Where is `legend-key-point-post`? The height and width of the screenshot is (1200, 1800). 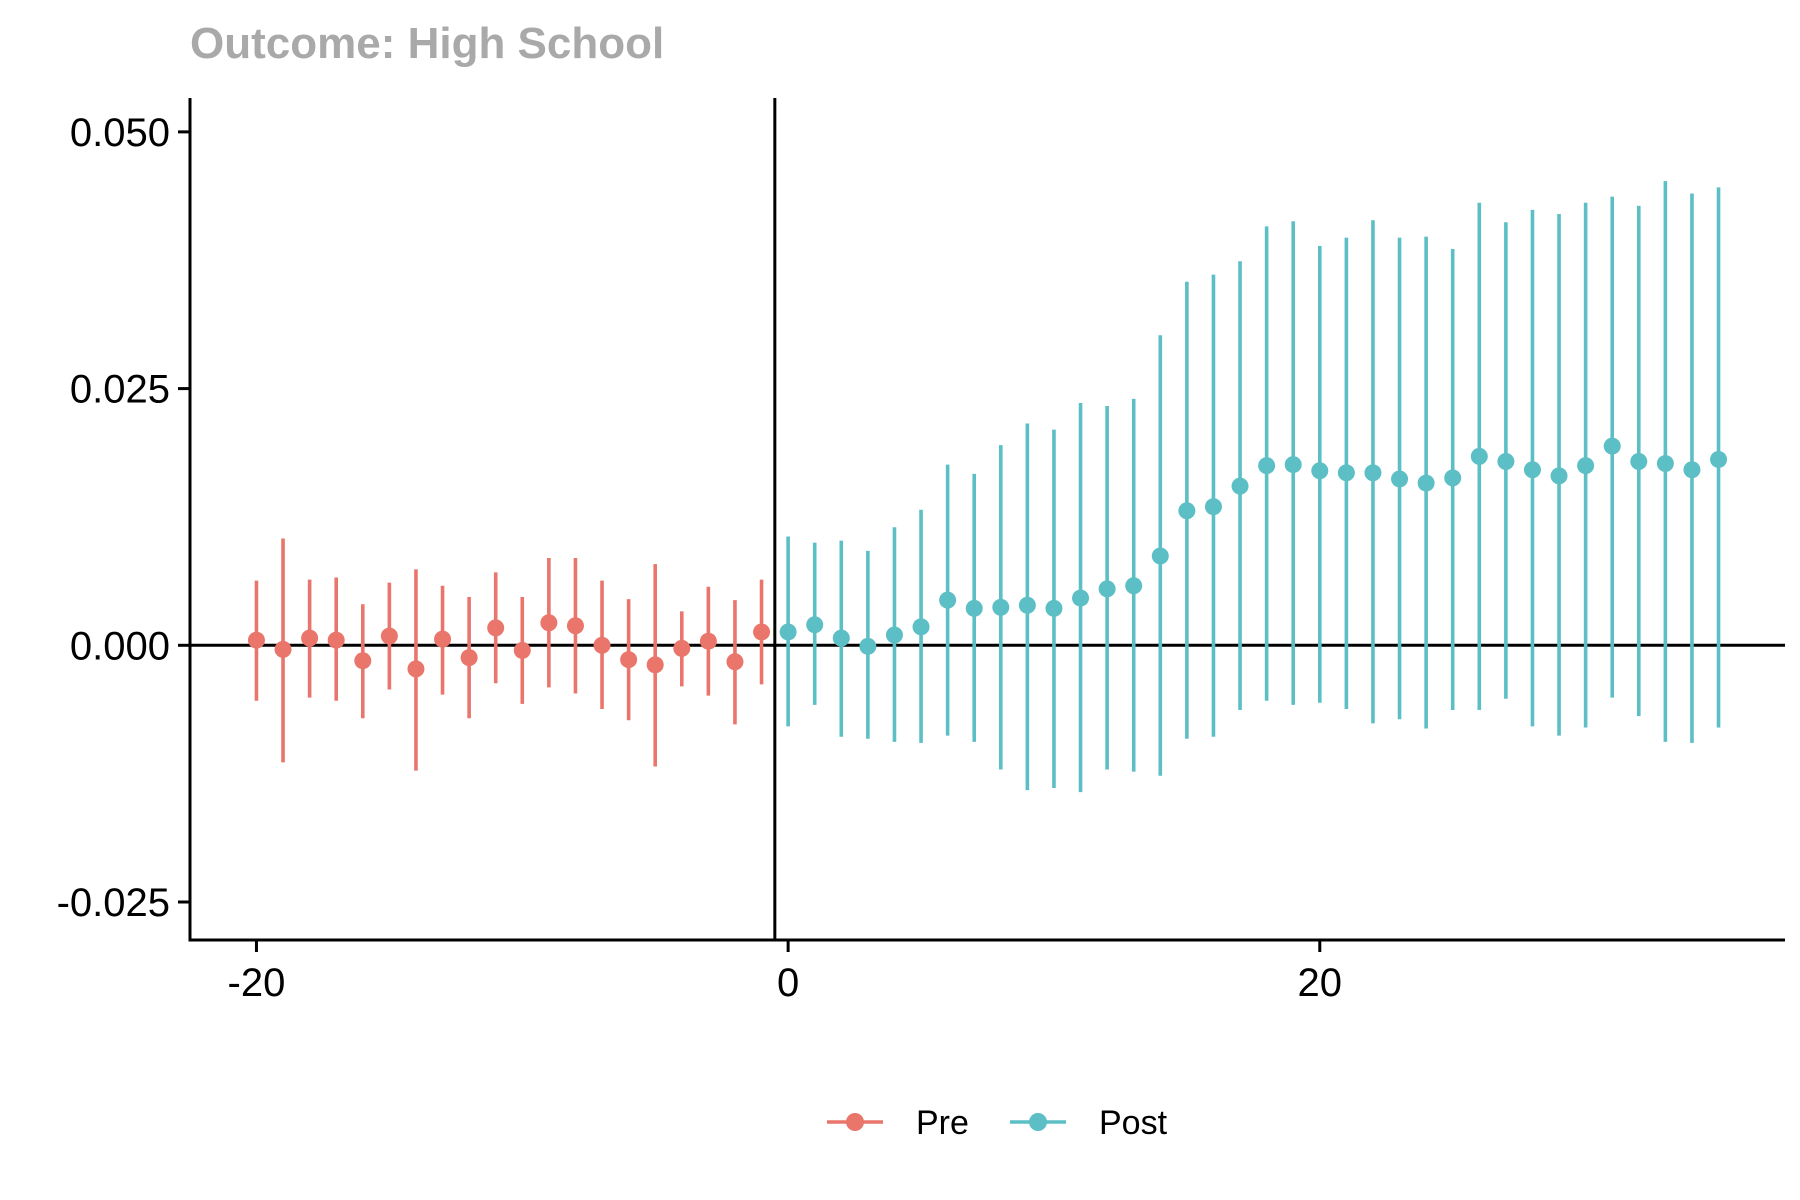 legend-key-point-post is located at coordinates (1038, 1122).